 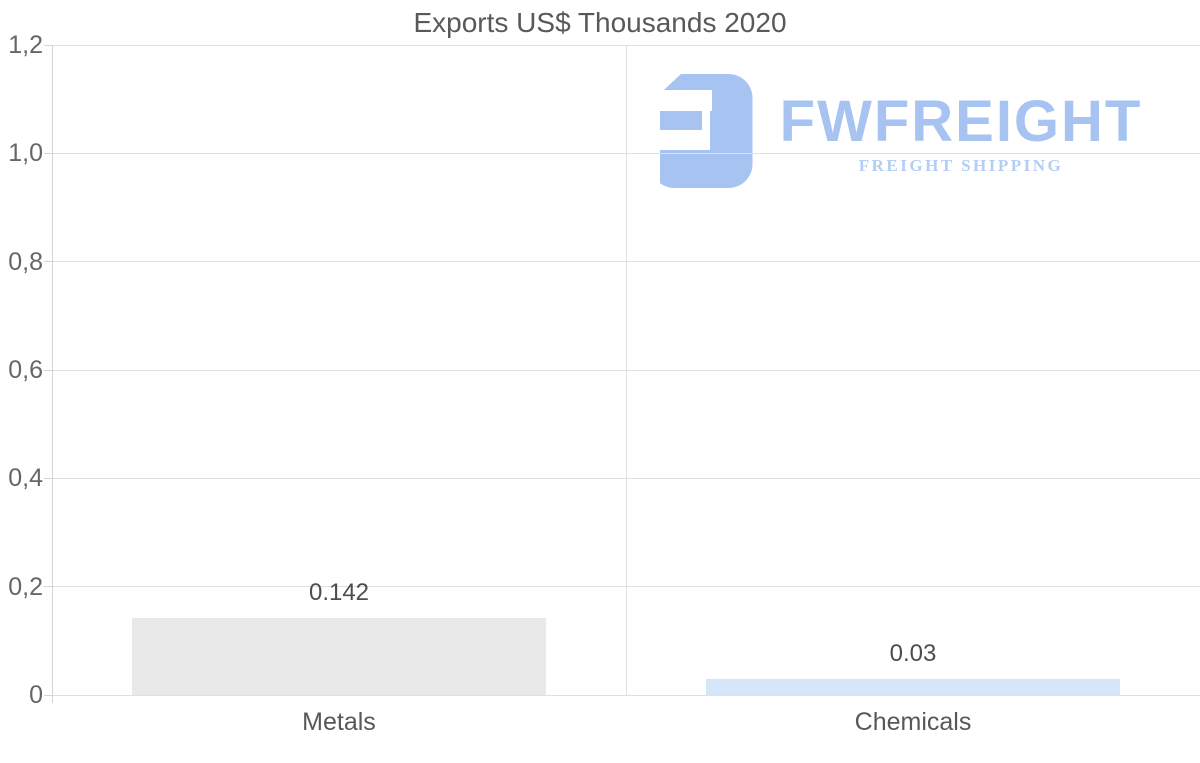 I want to click on y-tick-label: 1,0, so click(x=25, y=153).